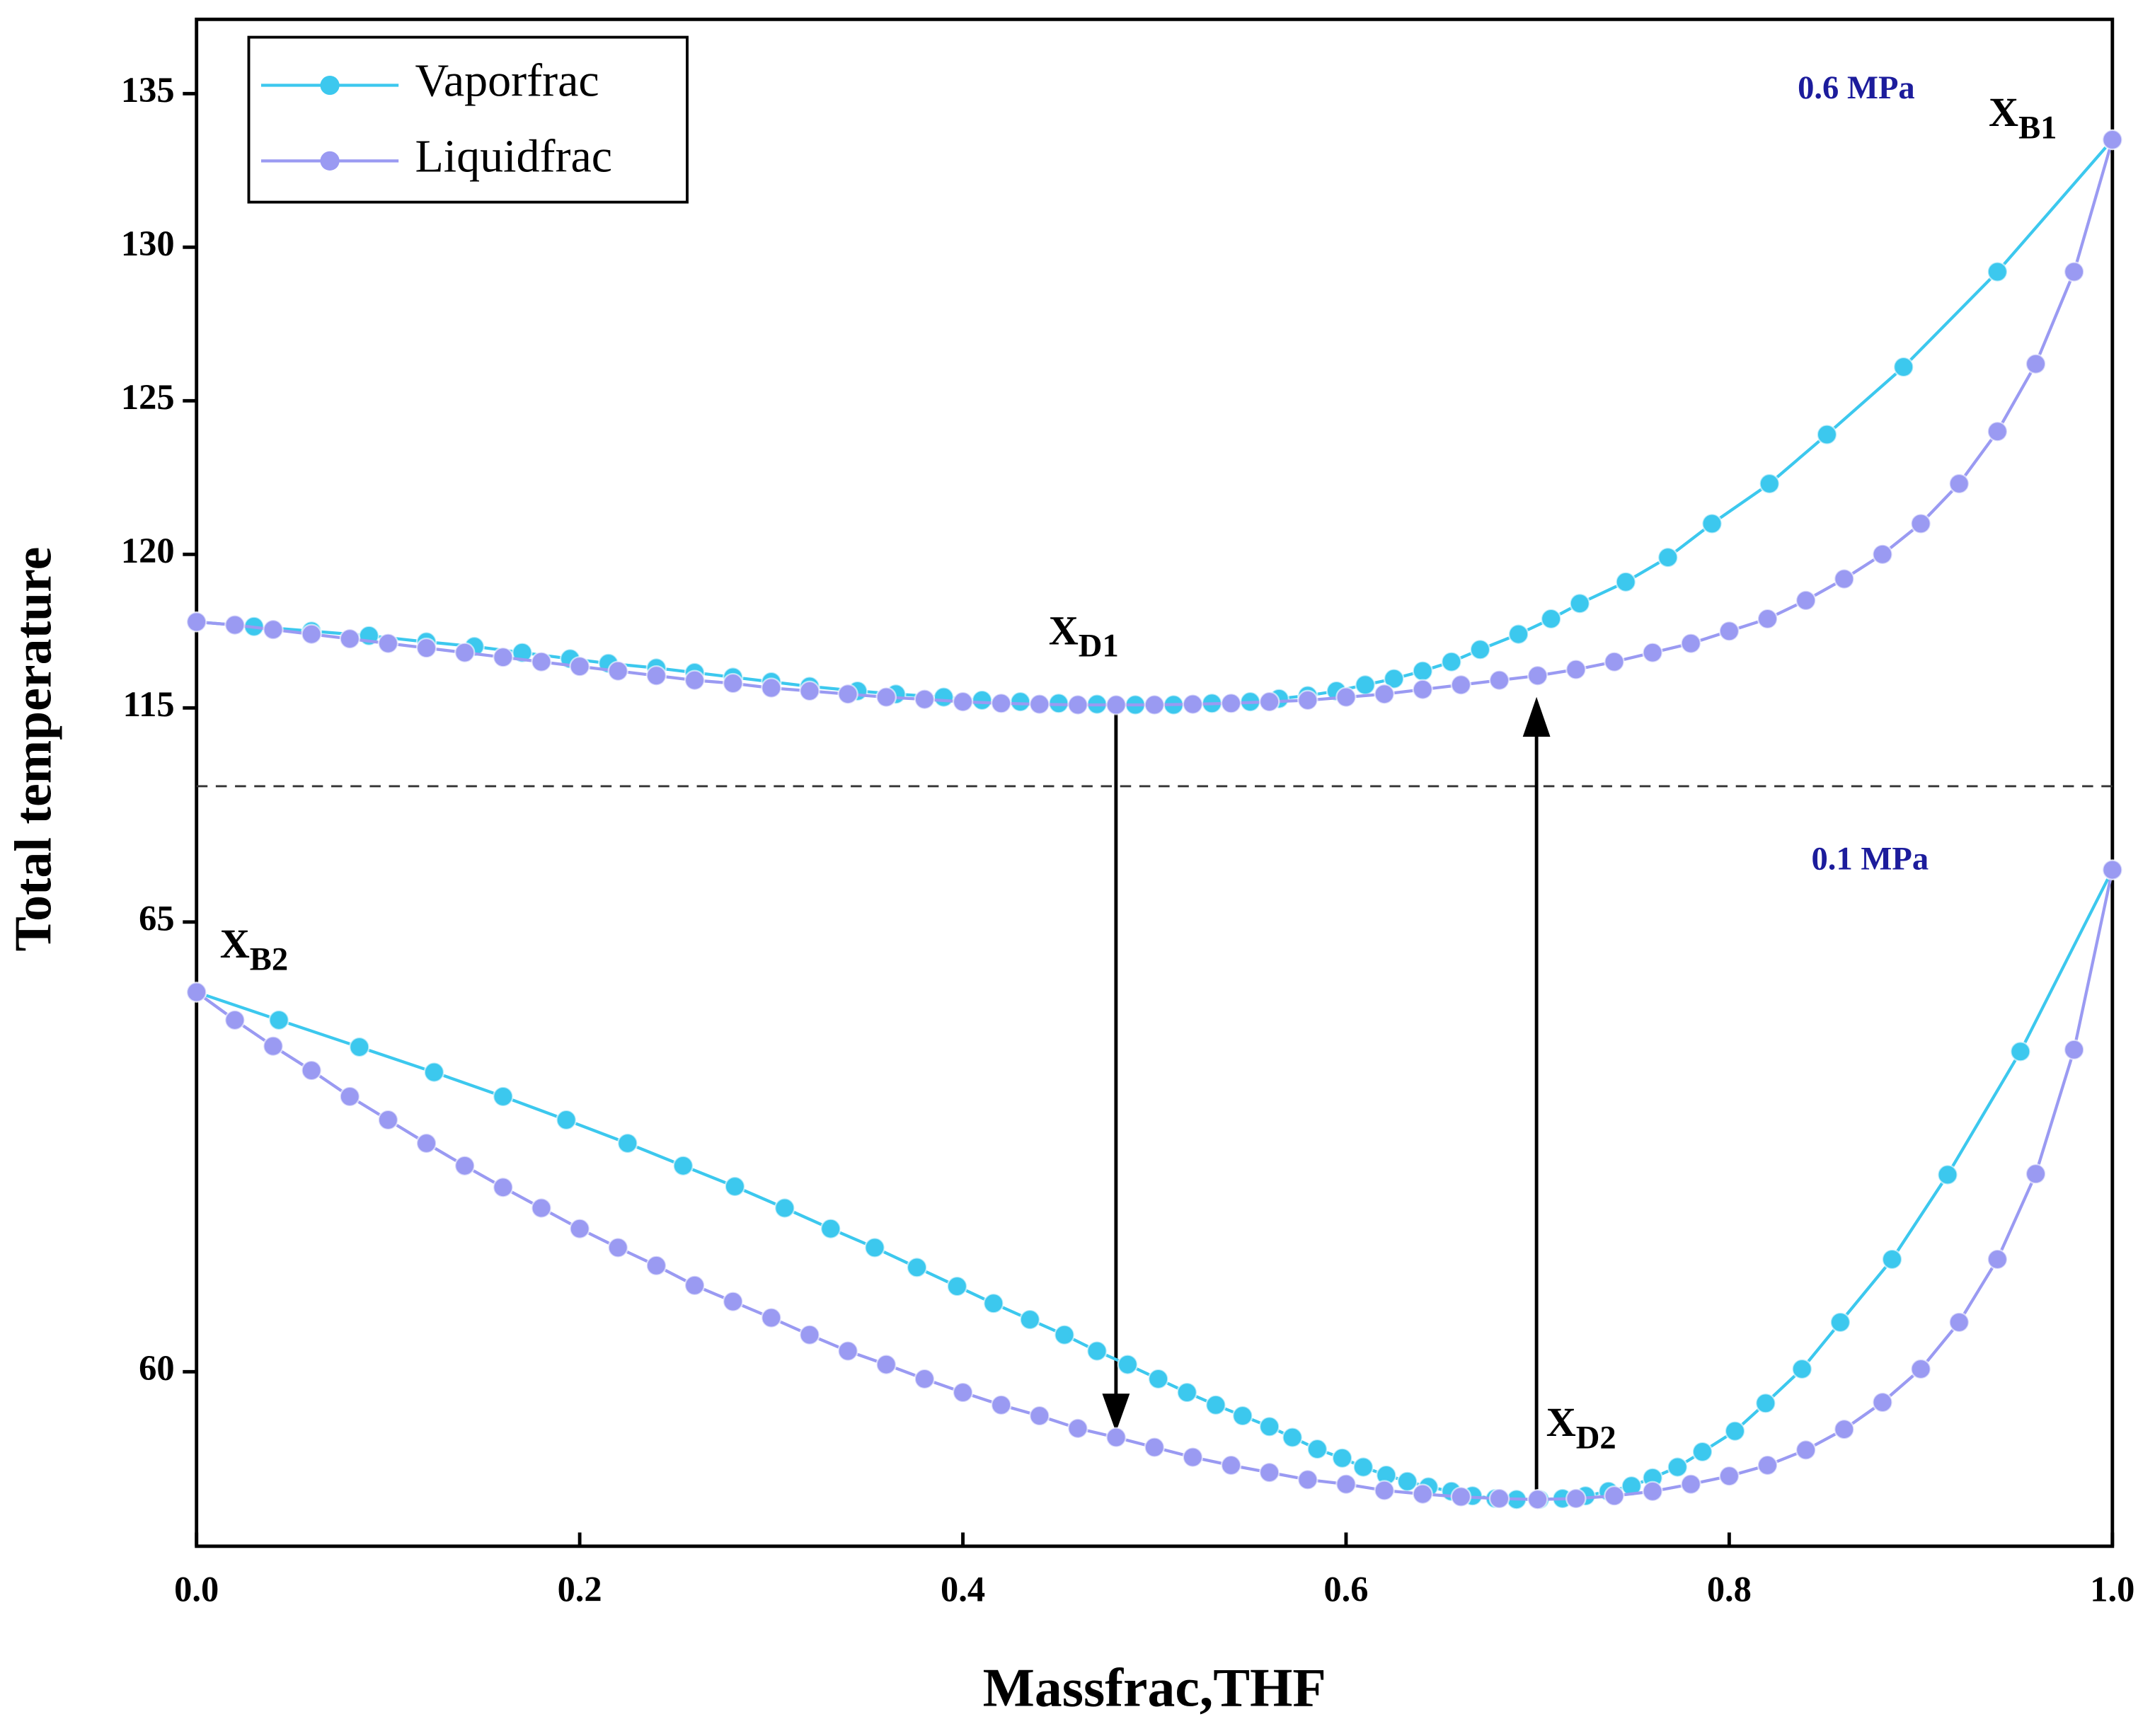  What do you see at coordinates (1154, 1688) in the screenshot?
I see `x-axis-label: Massfrac,THF` at bounding box center [1154, 1688].